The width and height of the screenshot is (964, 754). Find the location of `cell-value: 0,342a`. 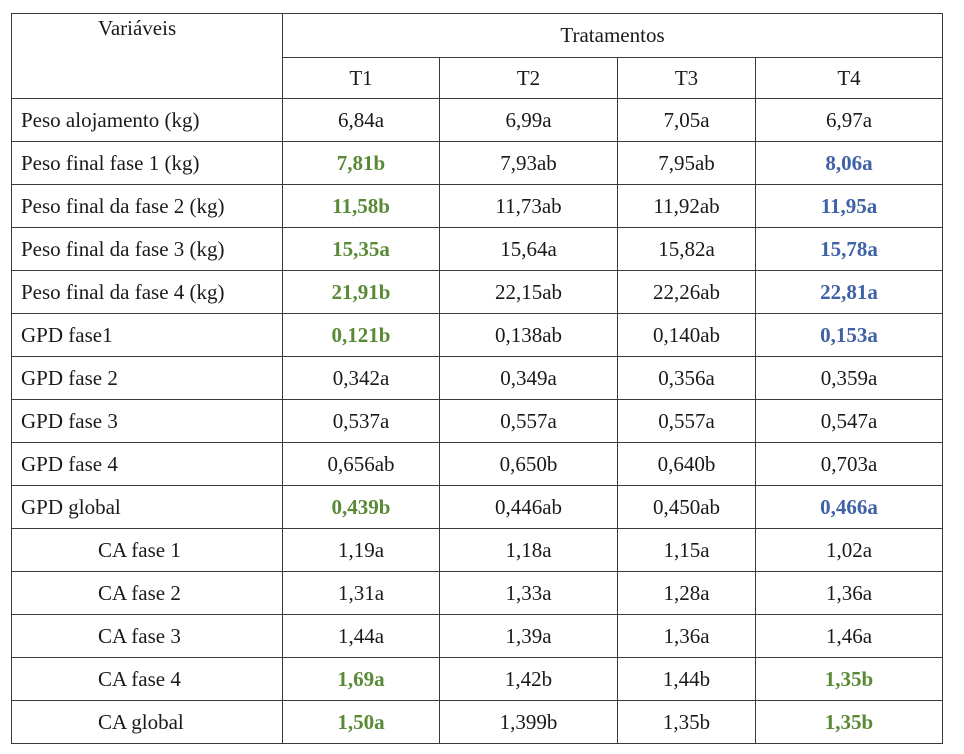

cell-value: 0,342a is located at coordinates (361, 377).